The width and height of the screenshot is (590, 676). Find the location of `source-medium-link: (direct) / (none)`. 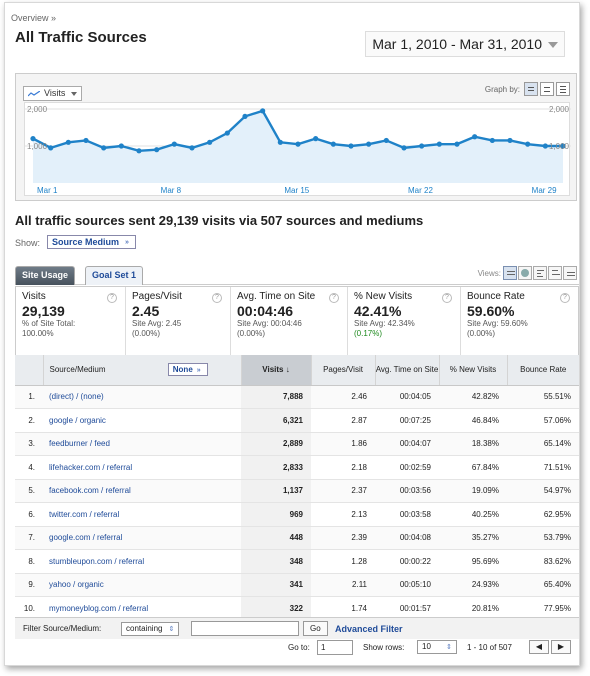

source-medium-link: (direct) / (none) is located at coordinates (142, 397).